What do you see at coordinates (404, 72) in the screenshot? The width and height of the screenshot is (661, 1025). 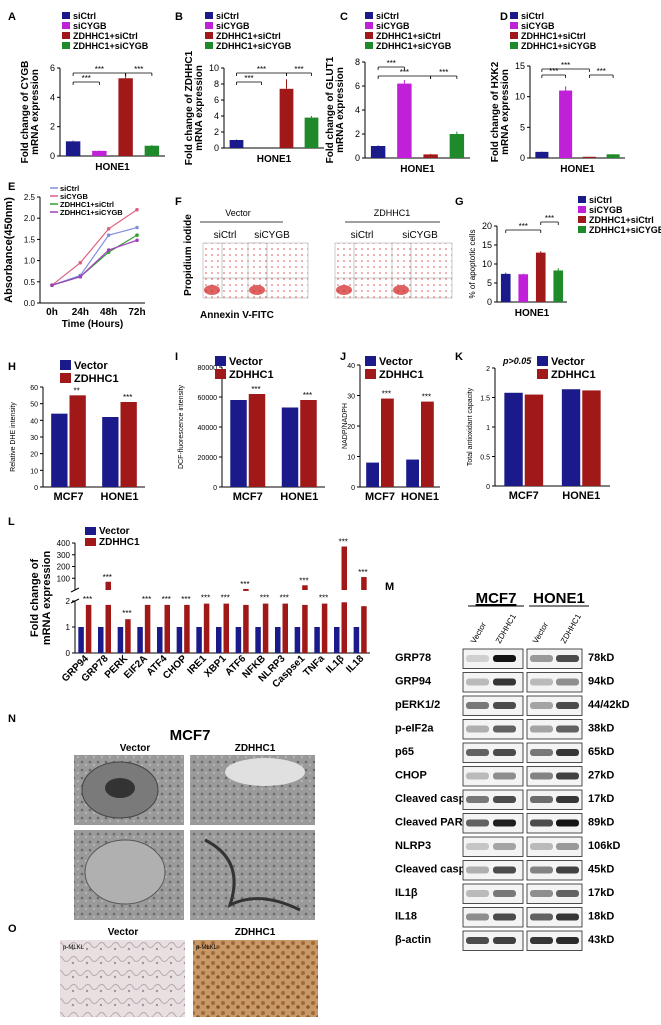 I see `C-sig-text-1: ***` at bounding box center [404, 72].